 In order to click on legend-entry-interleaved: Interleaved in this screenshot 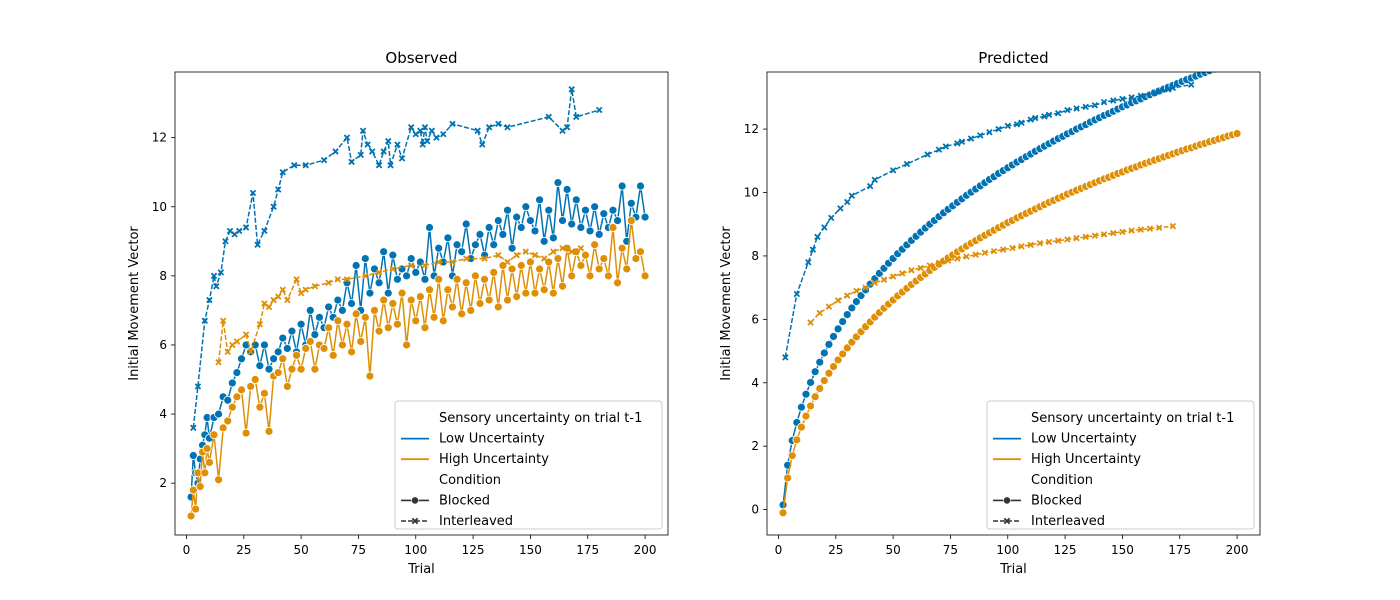, I will do `click(1068, 521)`.